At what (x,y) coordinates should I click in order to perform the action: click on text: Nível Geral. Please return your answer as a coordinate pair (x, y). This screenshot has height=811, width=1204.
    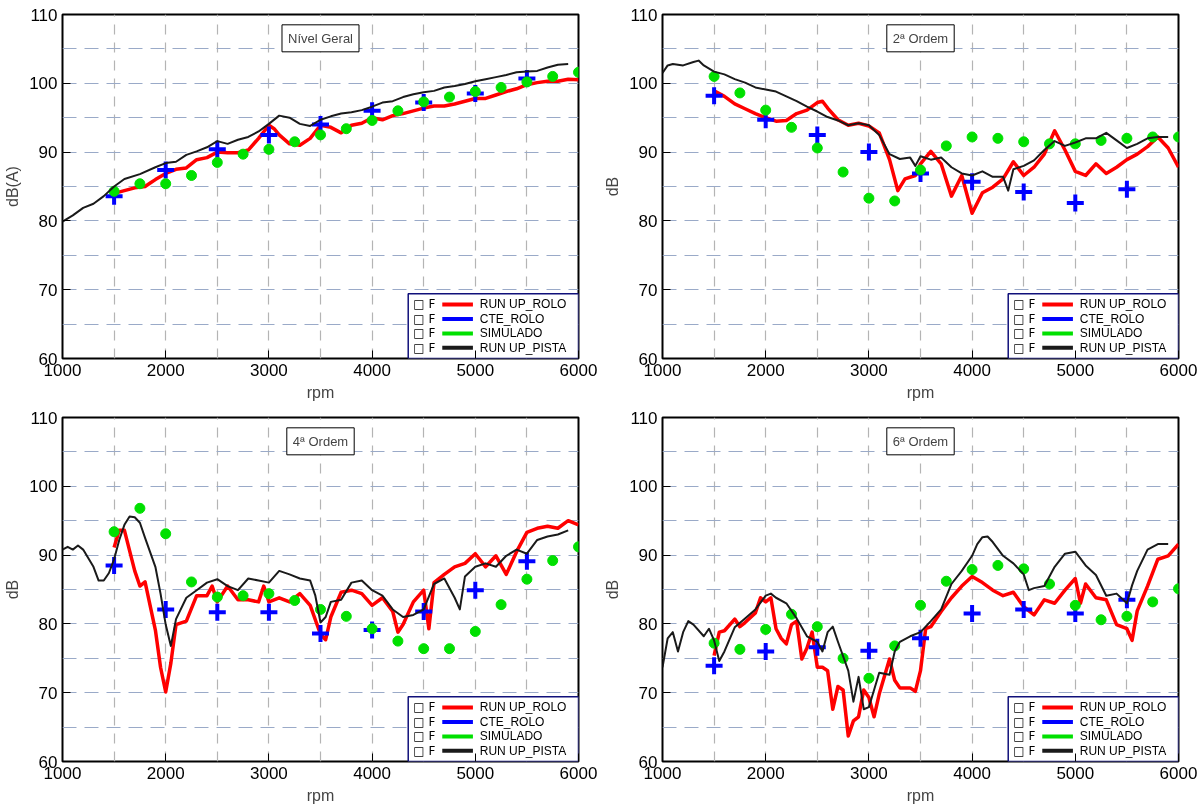
    Looking at the image, I should click on (320, 38).